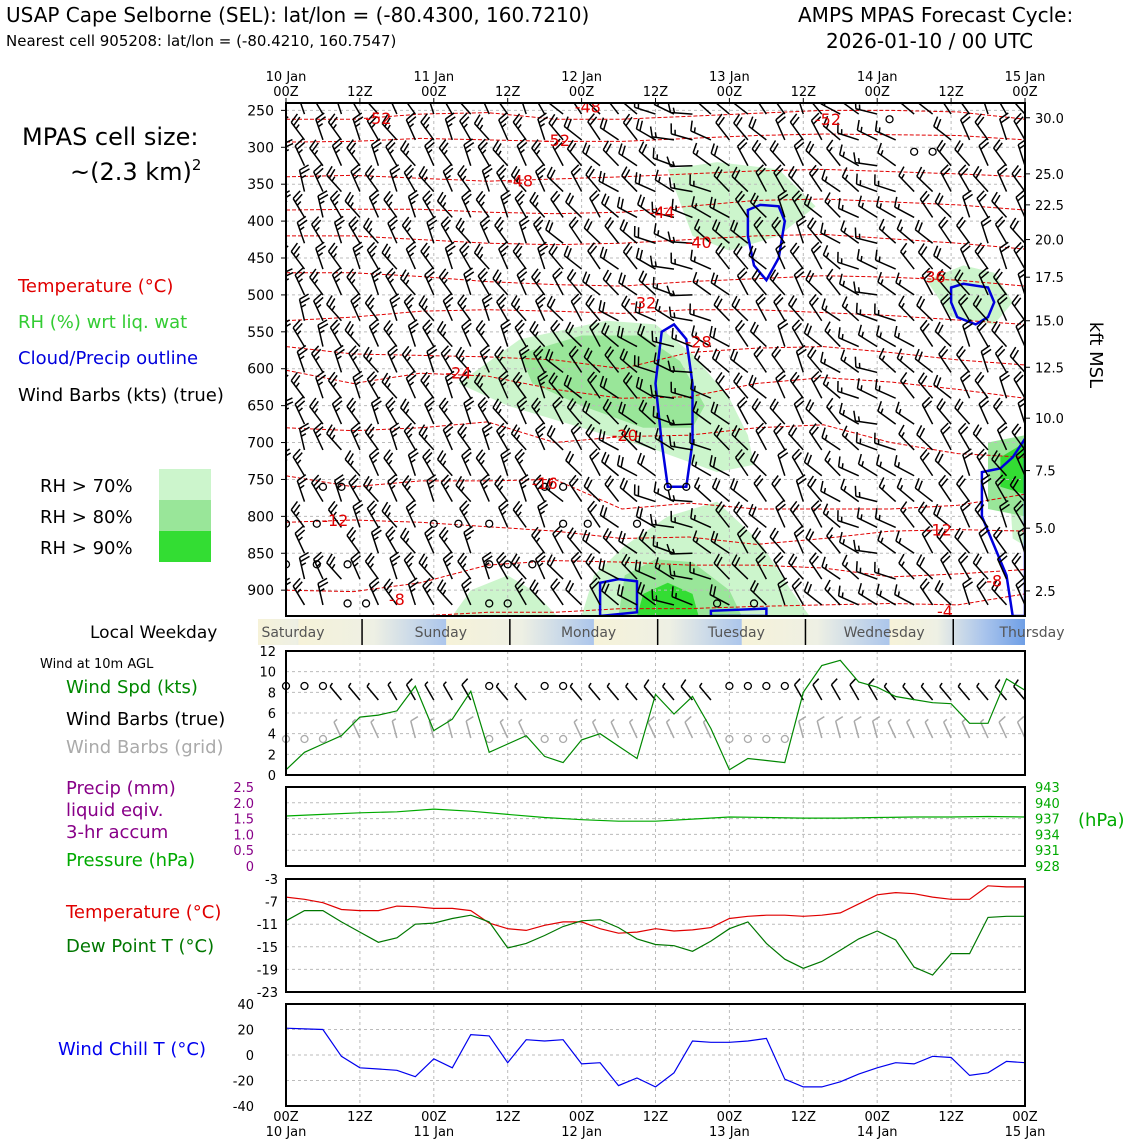 The width and height of the screenshot is (1140, 1140). What do you see at coordinates (1049, 175) in the screenshot?
I see `y2-tick-label: 25.0` at bounding box center [1049, 175].